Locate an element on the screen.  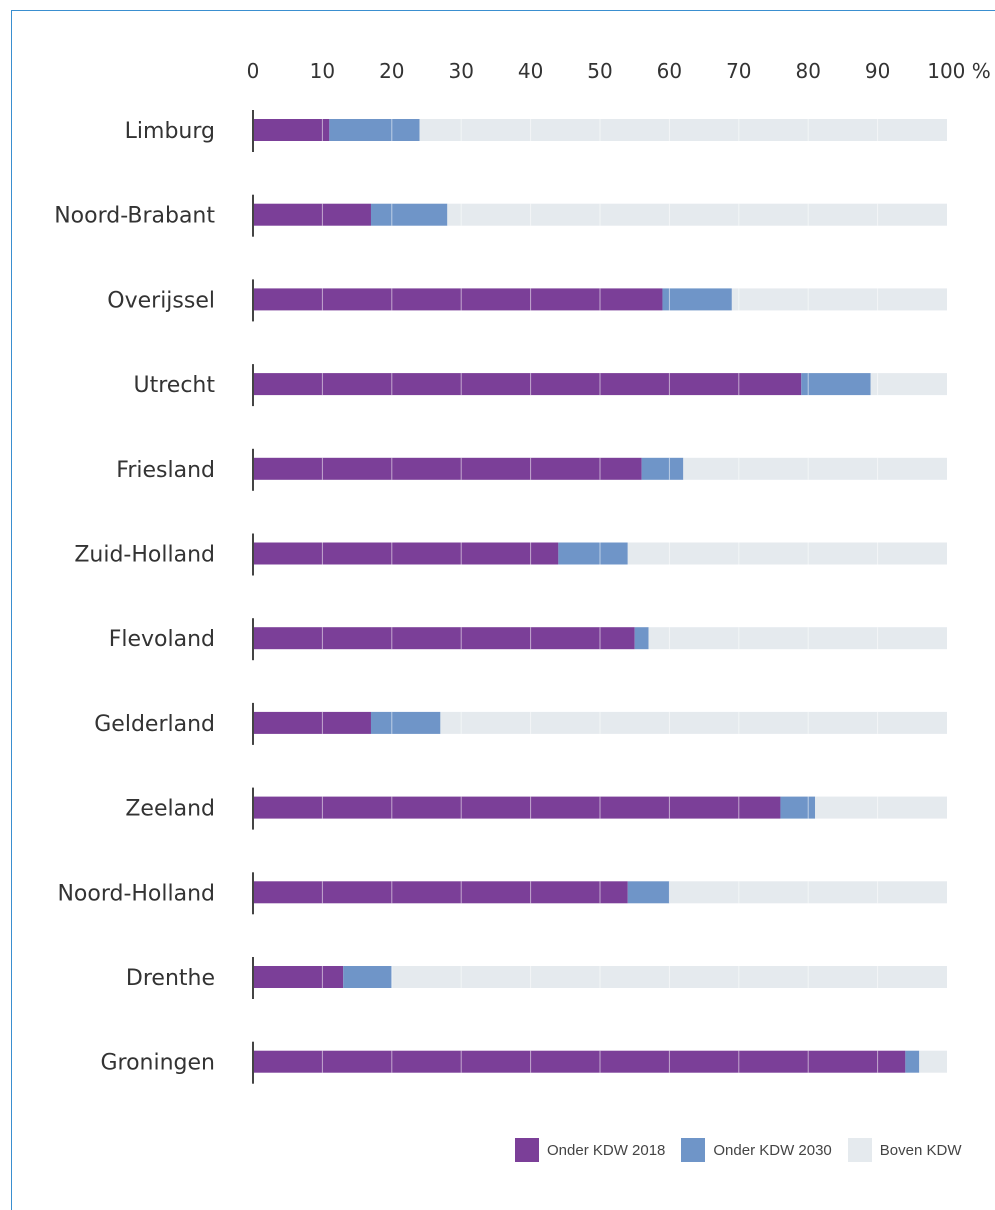
legend-label: Boven KDW is located at coordinates (920, 1150).